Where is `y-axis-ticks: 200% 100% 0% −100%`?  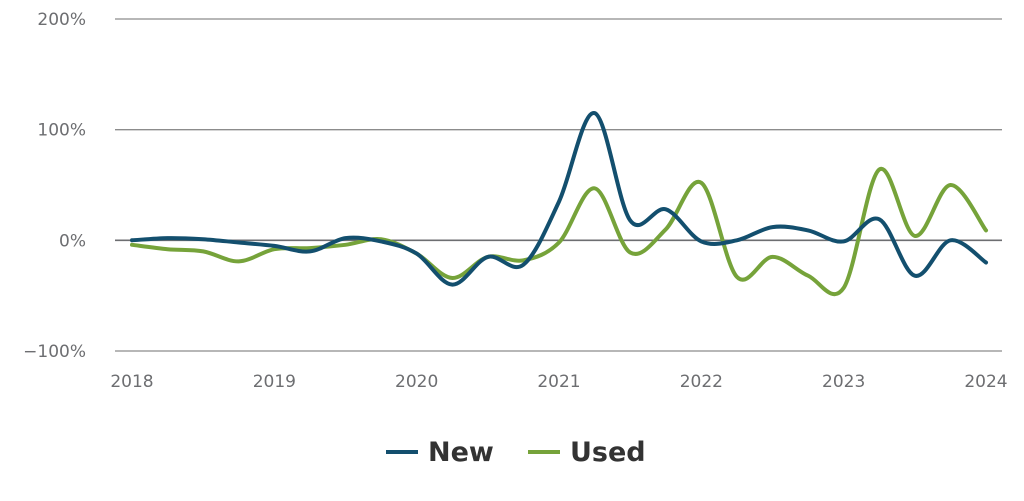
y-axis-ticks: 200% 100% 0% −100% is located at coordinates (54, 186).